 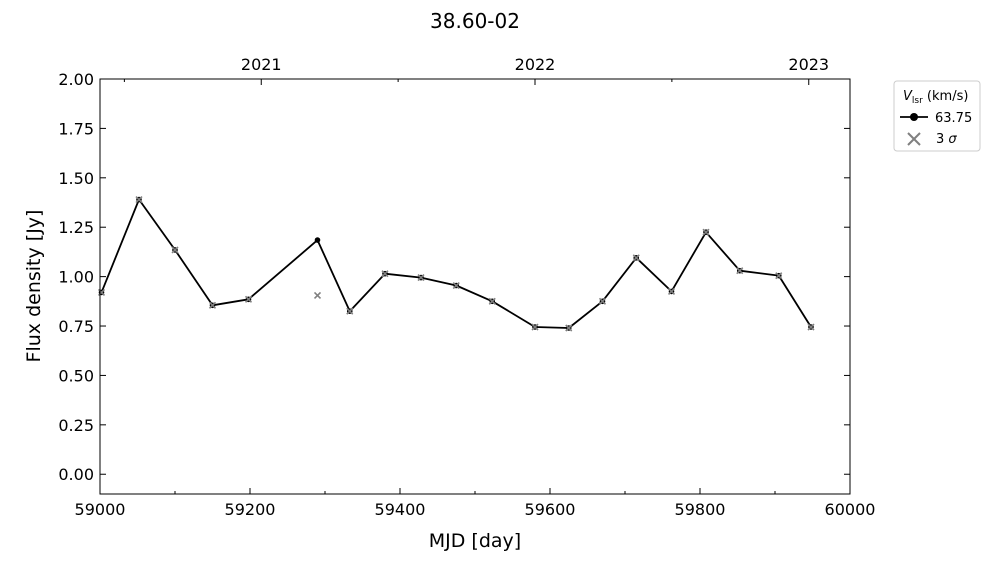 I want to click on y-tick-label: 1.50, so click(x=76, y=178).